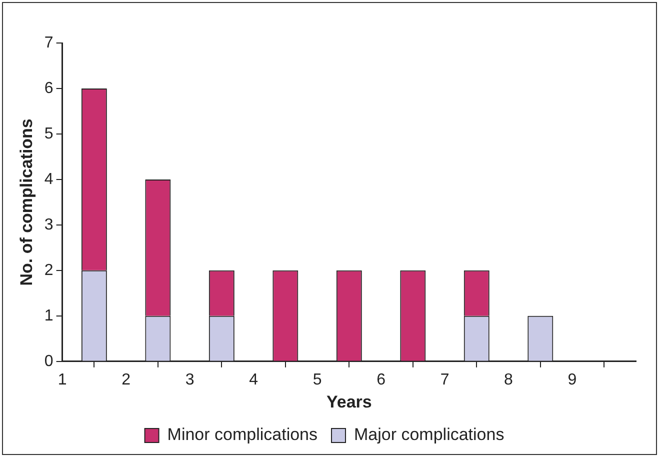 This screenshot has height=459, width=661. I want to click on x-tick-label: 4, so click(253, 379).